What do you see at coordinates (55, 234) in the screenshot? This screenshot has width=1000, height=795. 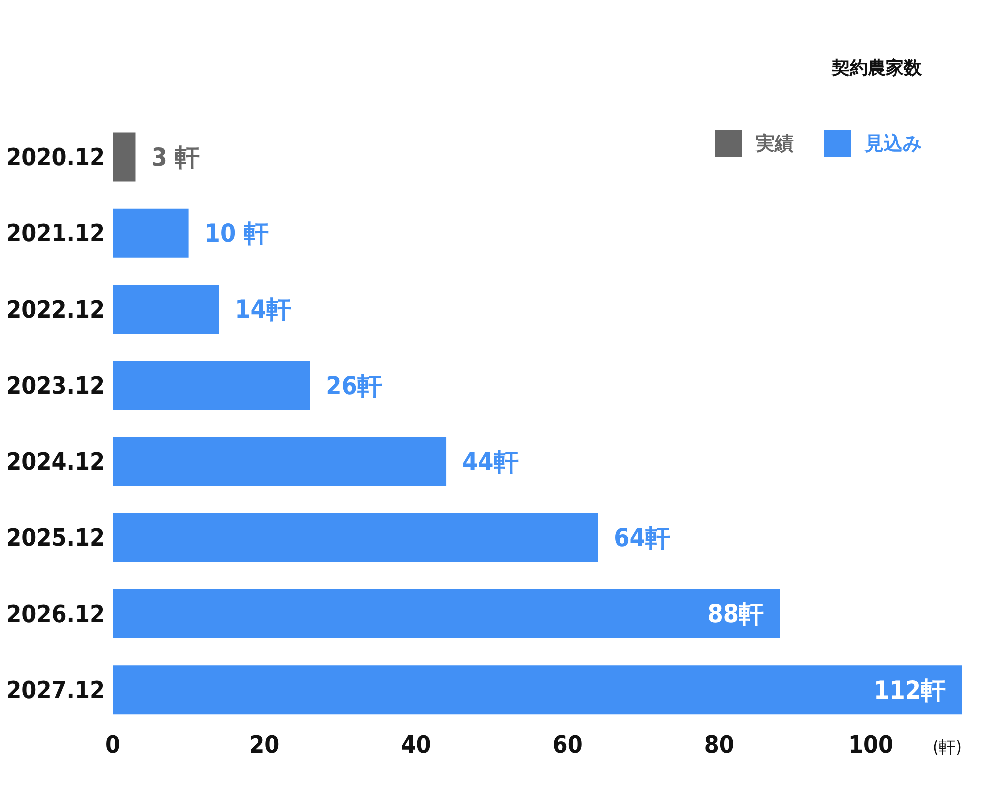 I see `y-tick-label: 2021.12` at bounding box center [55, 234].